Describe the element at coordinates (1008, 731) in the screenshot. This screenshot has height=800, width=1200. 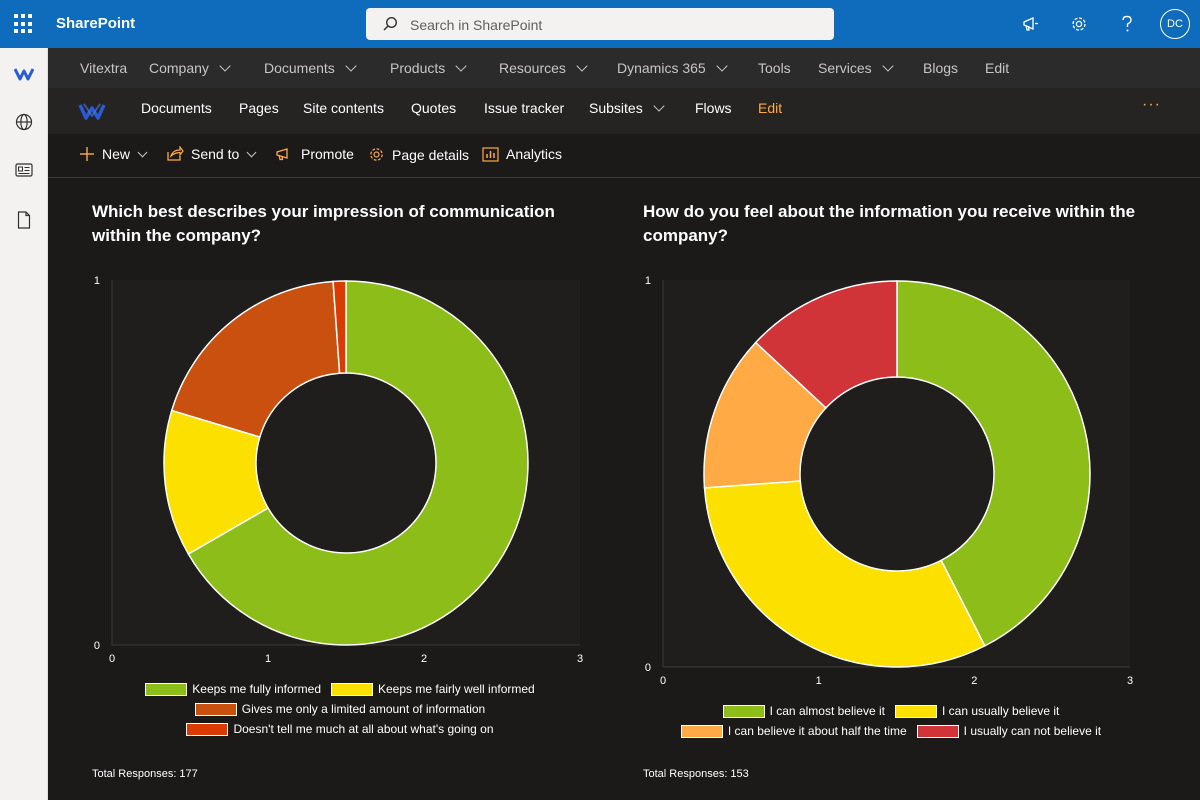
I see `legend-item: I usually can not believe it` at that location.